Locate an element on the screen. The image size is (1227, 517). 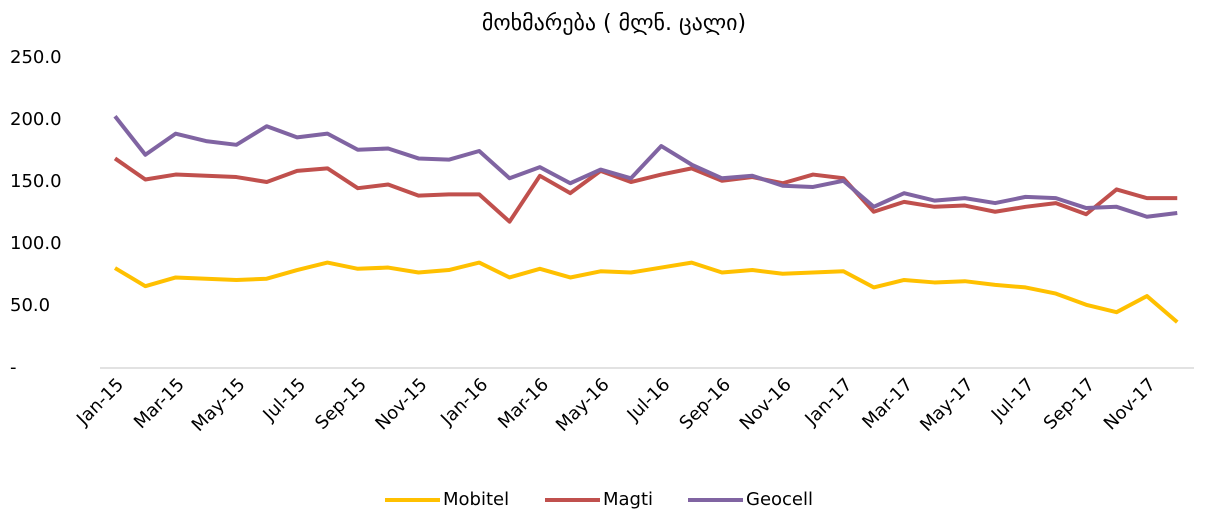
x-tick-label: Sep-17 is located at coordinates (1070, 404).